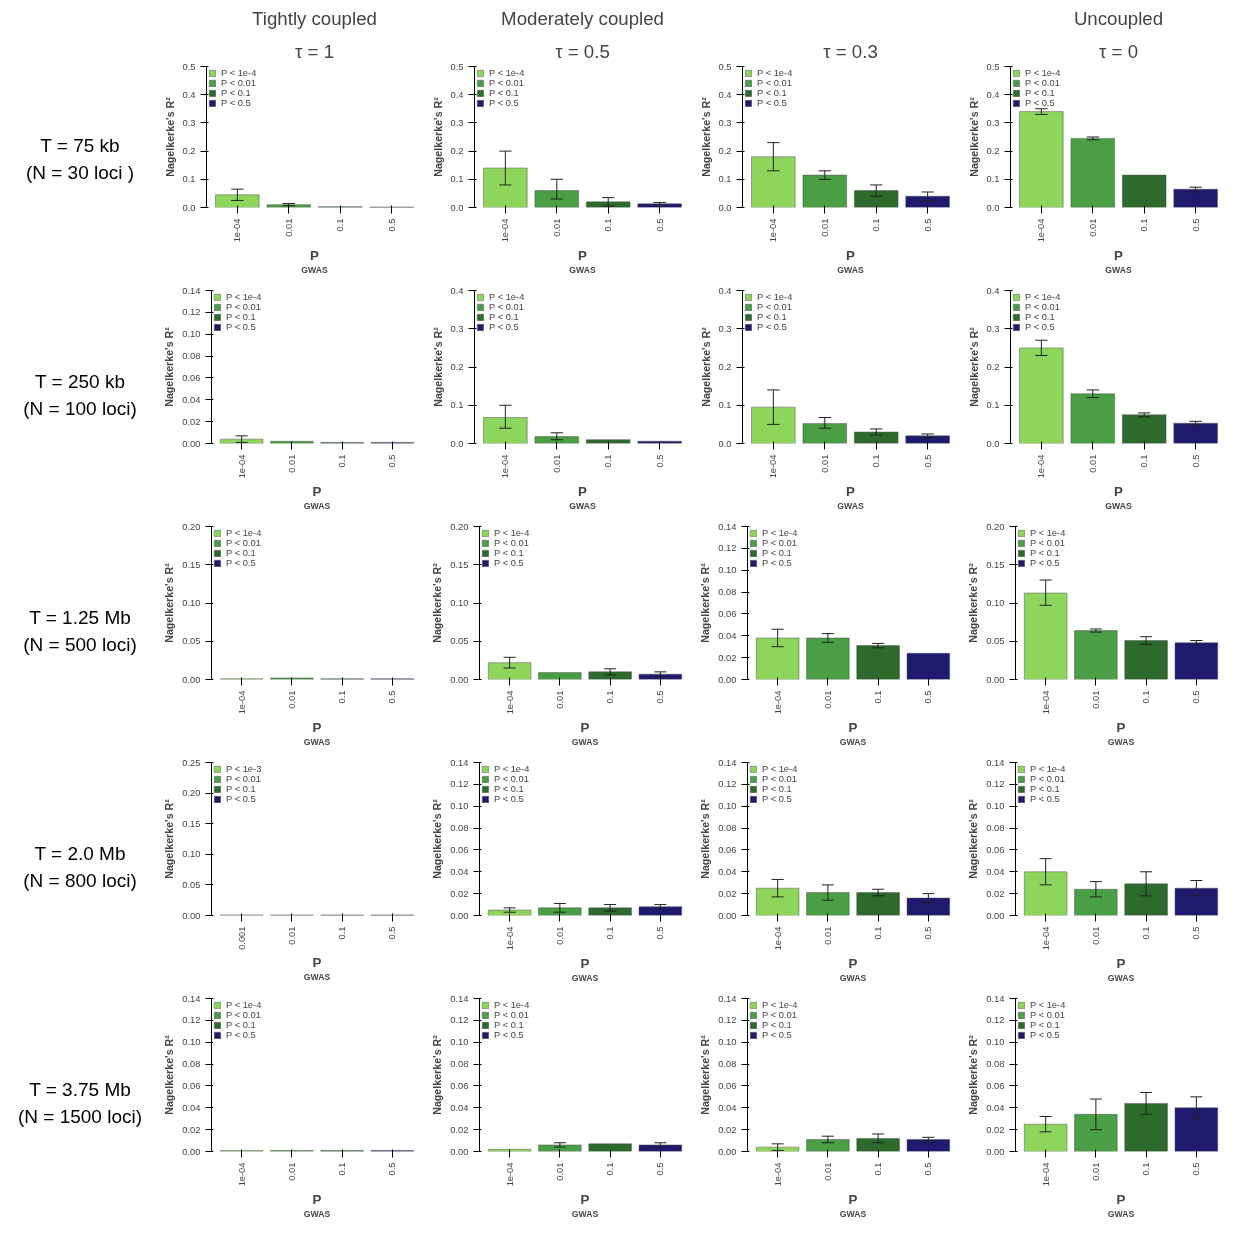 This screenshot has height=1247, width=1243. Describe the element at coordinates (582, 51) in the screenshot. I see `chart-subtitle: τ = 0.5` at that location.